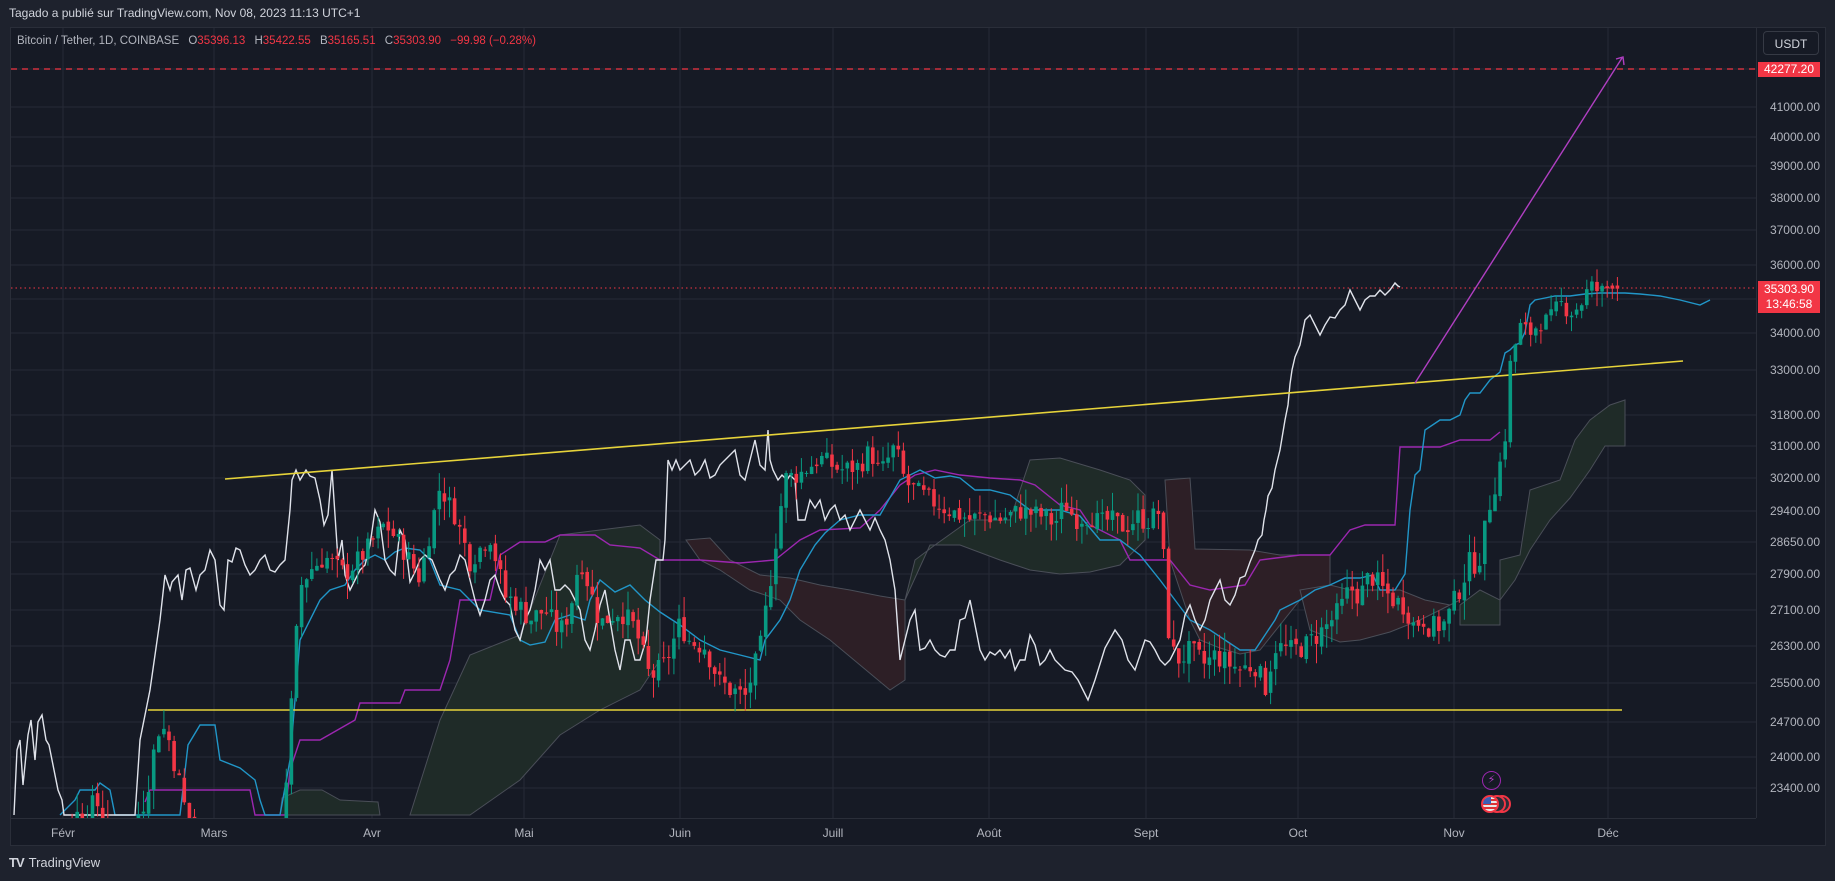 Image resolution: width=1835 pixels, height=881 pixels. I want to click on low-key: B, so click(323, 41).